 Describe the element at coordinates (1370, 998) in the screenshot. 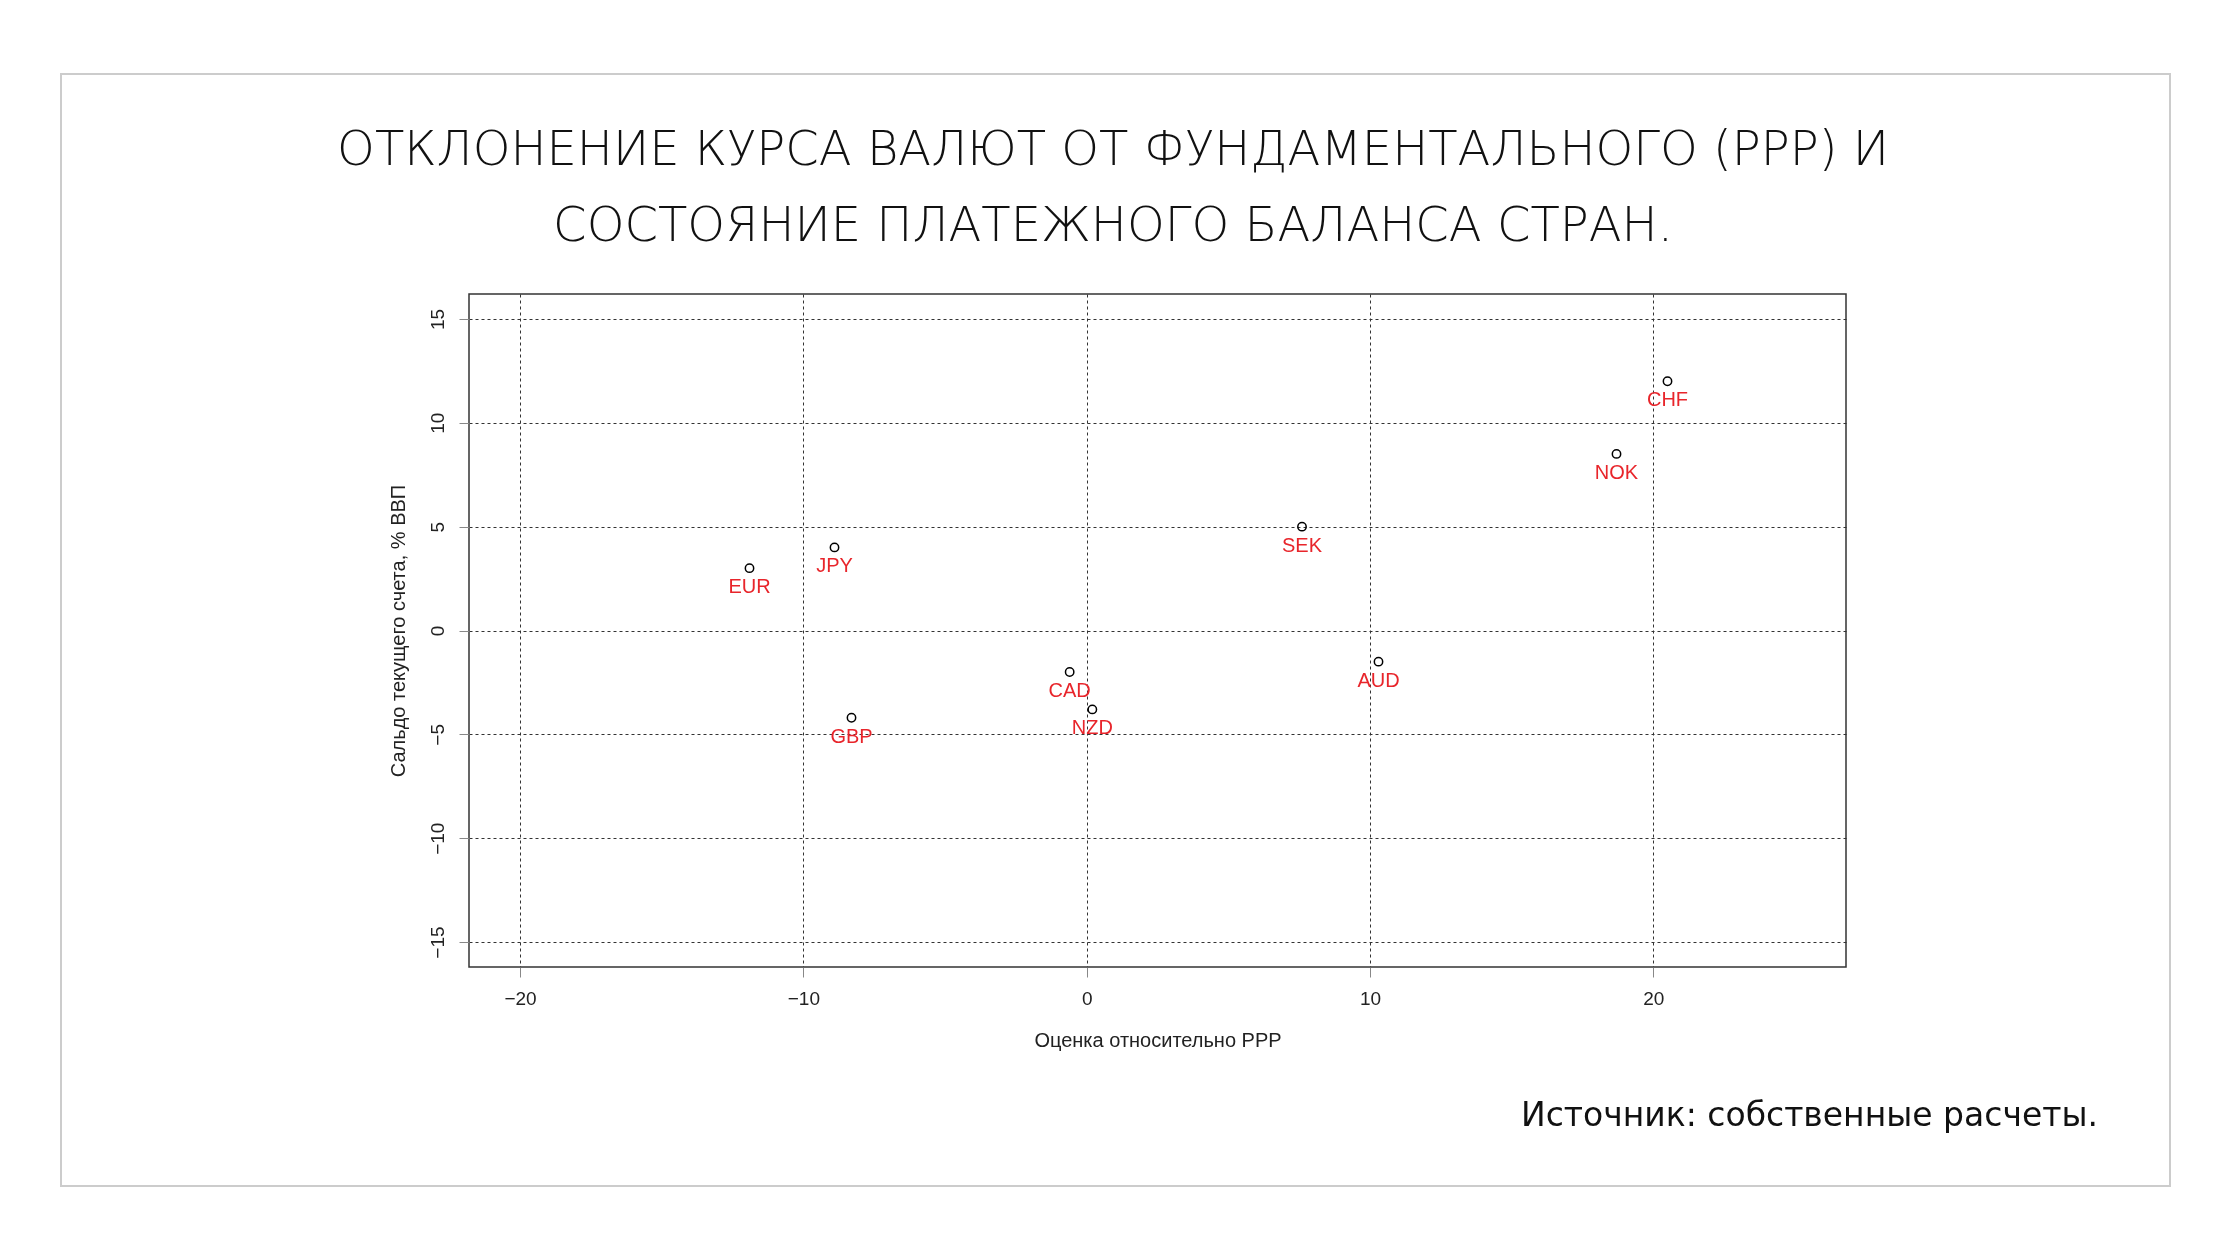

I see `x-tick-label: 10` at that location.